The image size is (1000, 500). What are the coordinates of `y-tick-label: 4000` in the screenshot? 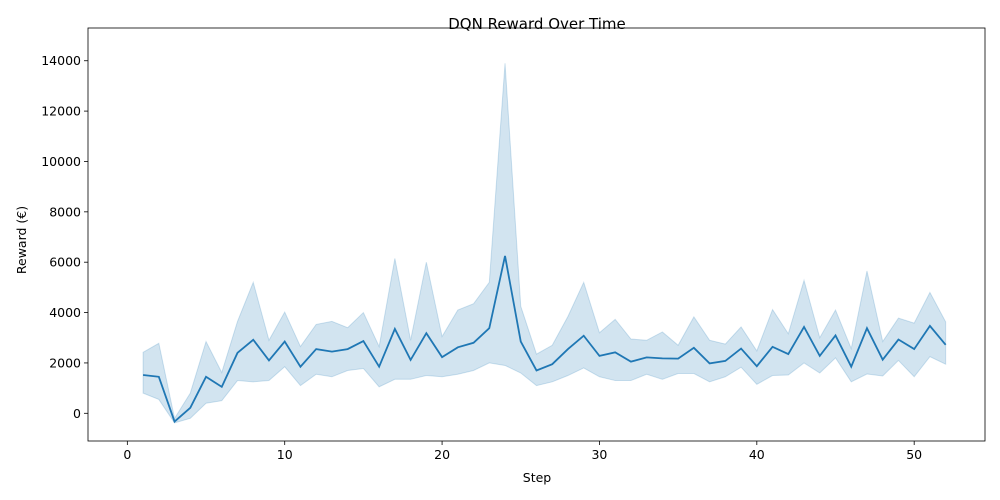 It's located at (65, 312).